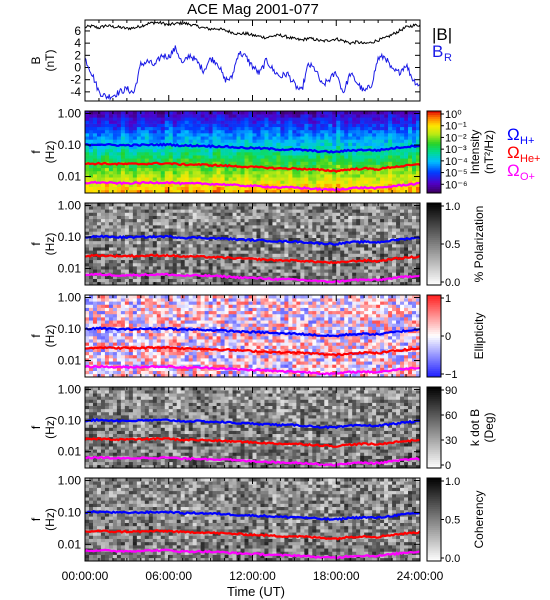 This screenshot has width=550, height=600. Describe the element at coordinates (456, 138) in the screenshot. I see `colorbar-tick-label: 10⁻²` at that location.